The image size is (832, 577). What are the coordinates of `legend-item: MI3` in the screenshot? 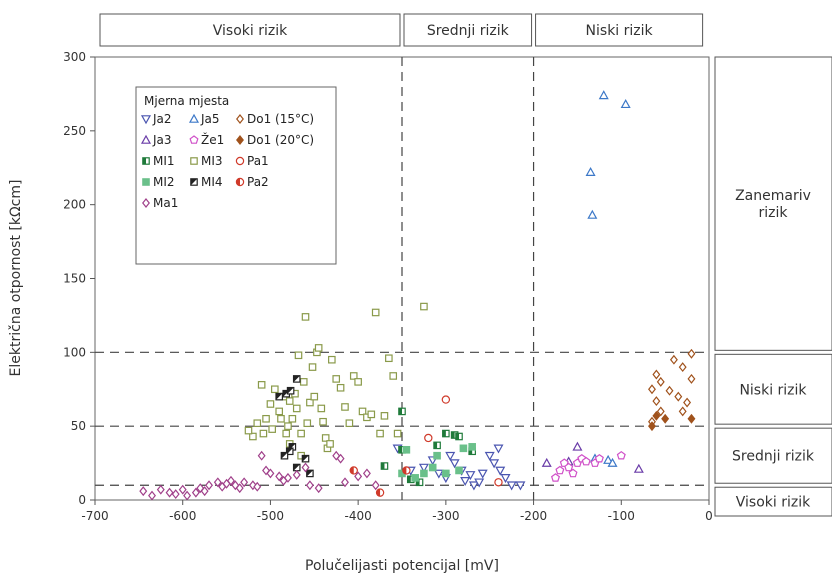 It's located at (206, 161).